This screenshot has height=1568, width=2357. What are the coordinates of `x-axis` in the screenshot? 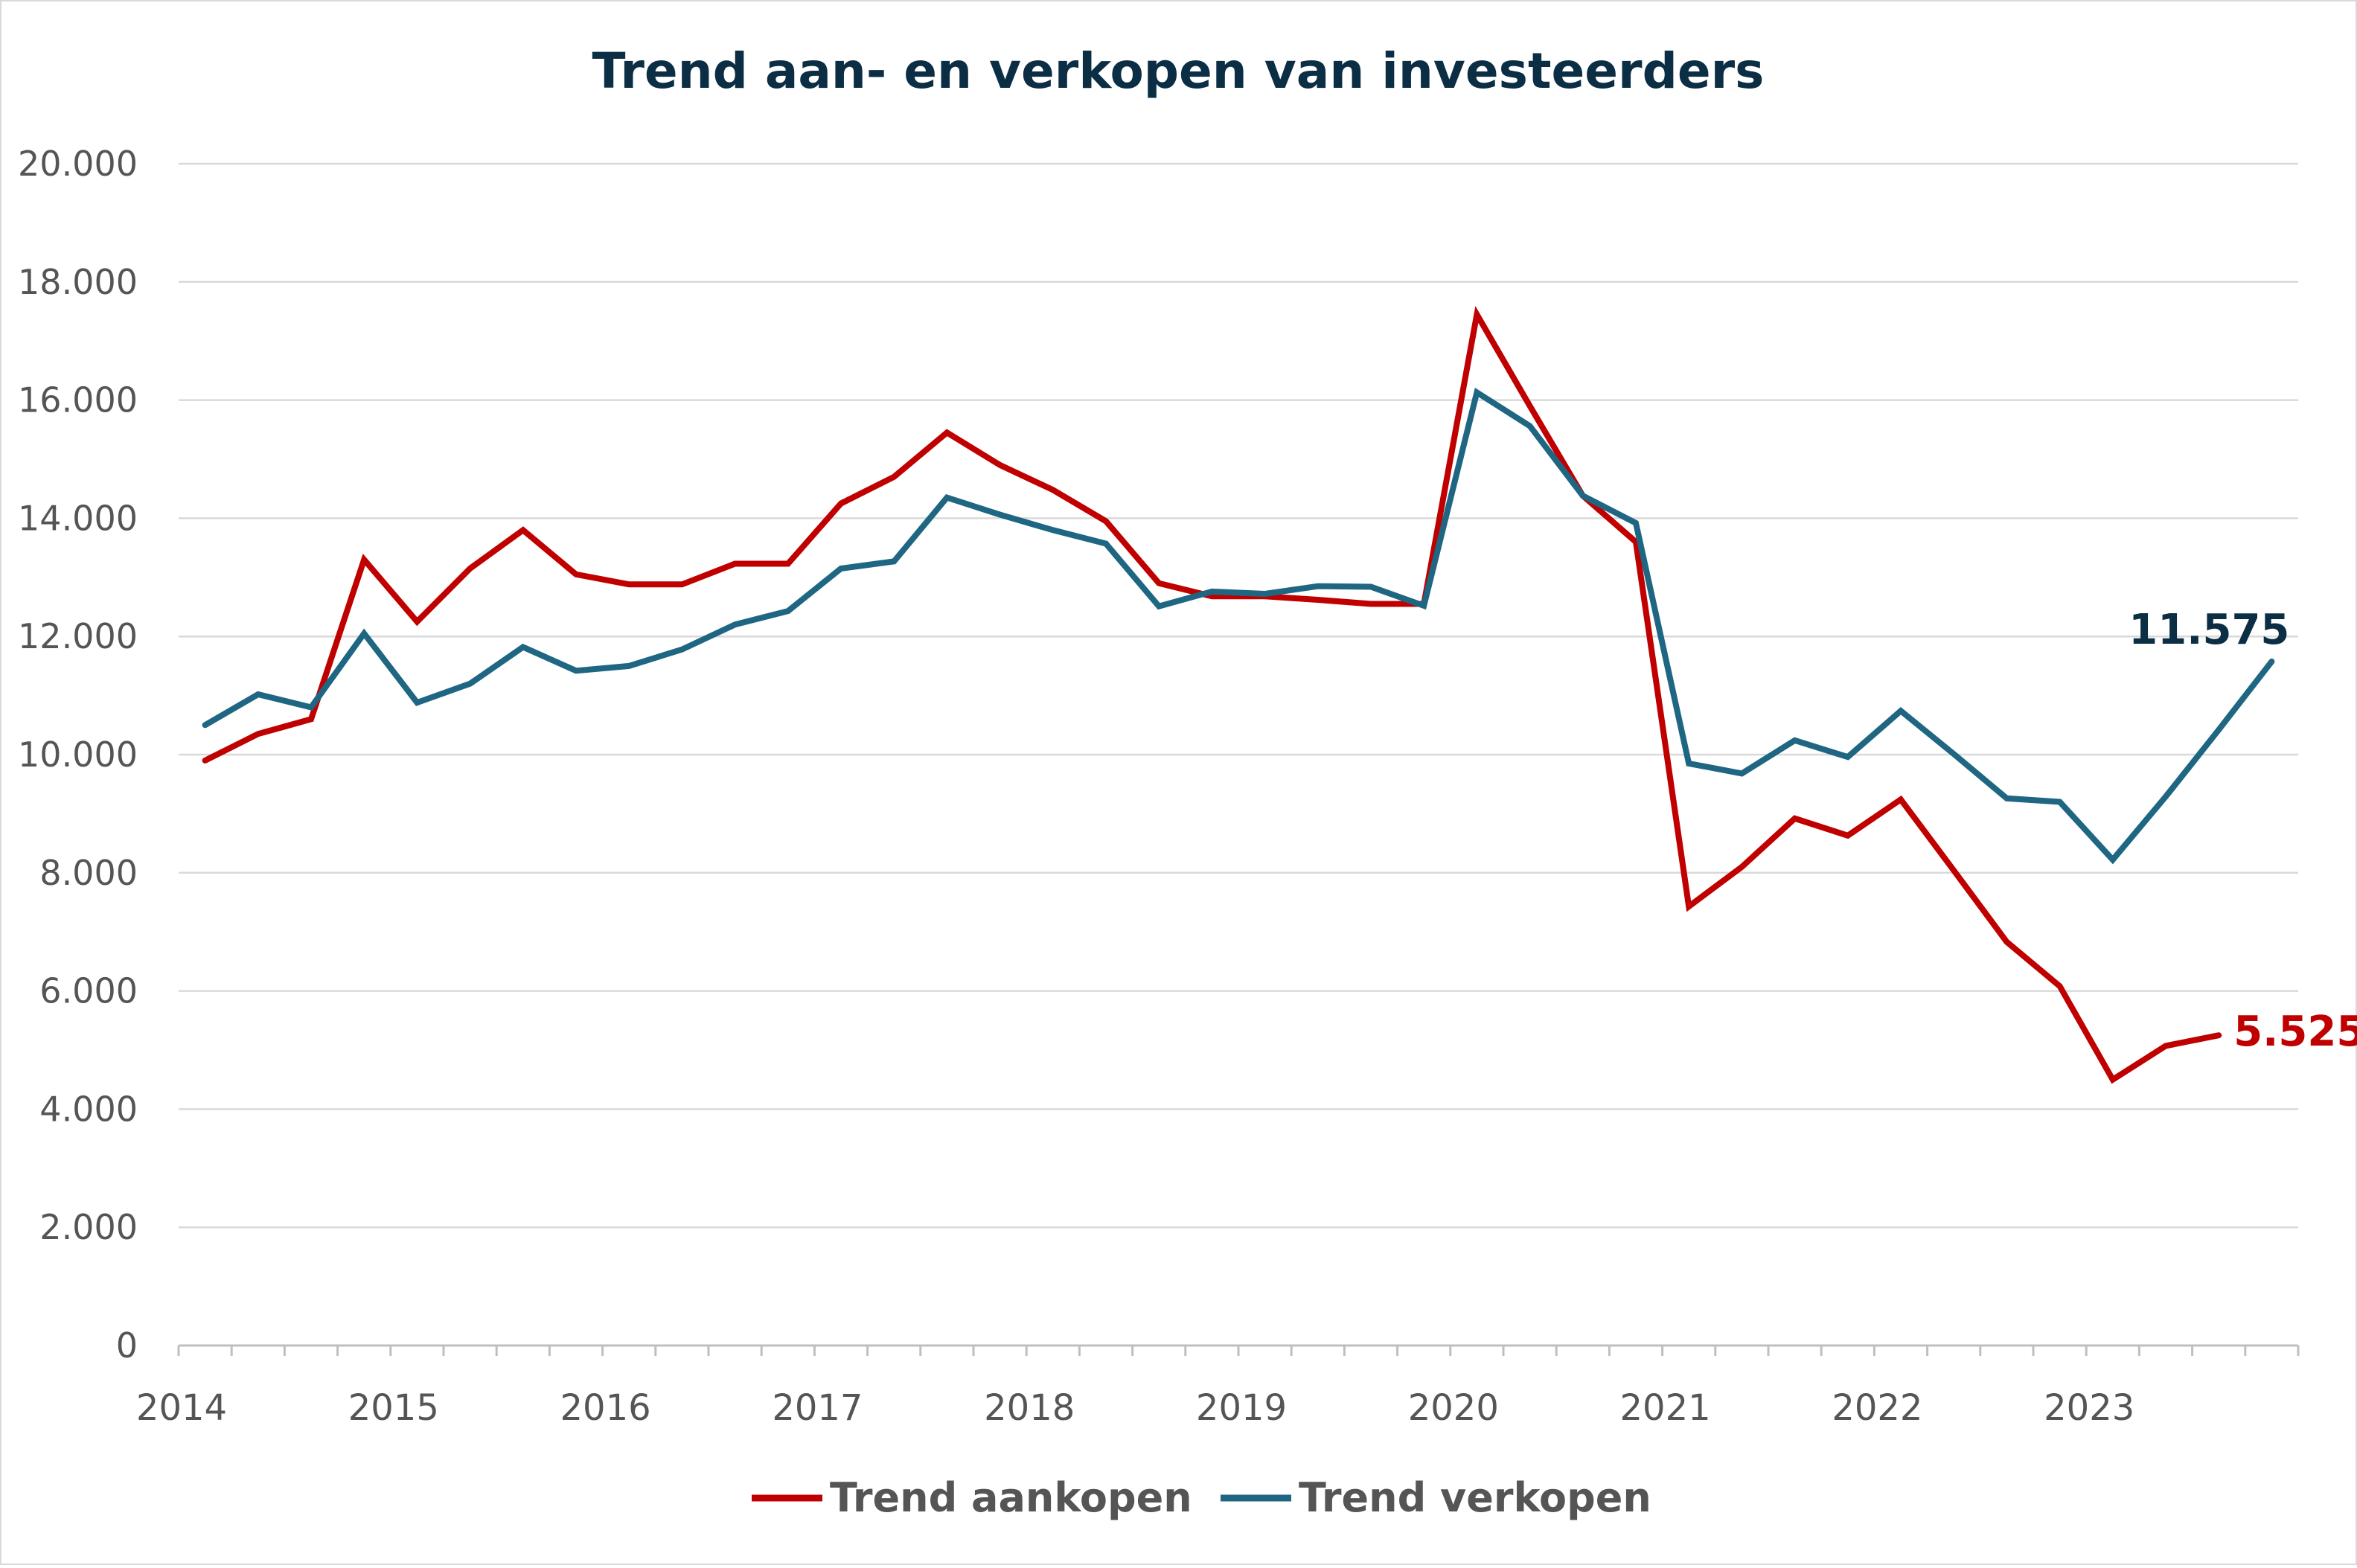 It's located at (1238, 1350).